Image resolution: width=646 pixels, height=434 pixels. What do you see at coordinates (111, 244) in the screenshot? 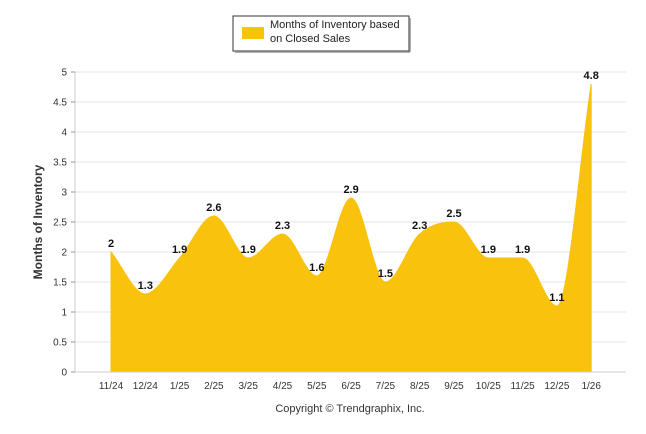
I see `data-label: 2` at bounding box center [111, 244].